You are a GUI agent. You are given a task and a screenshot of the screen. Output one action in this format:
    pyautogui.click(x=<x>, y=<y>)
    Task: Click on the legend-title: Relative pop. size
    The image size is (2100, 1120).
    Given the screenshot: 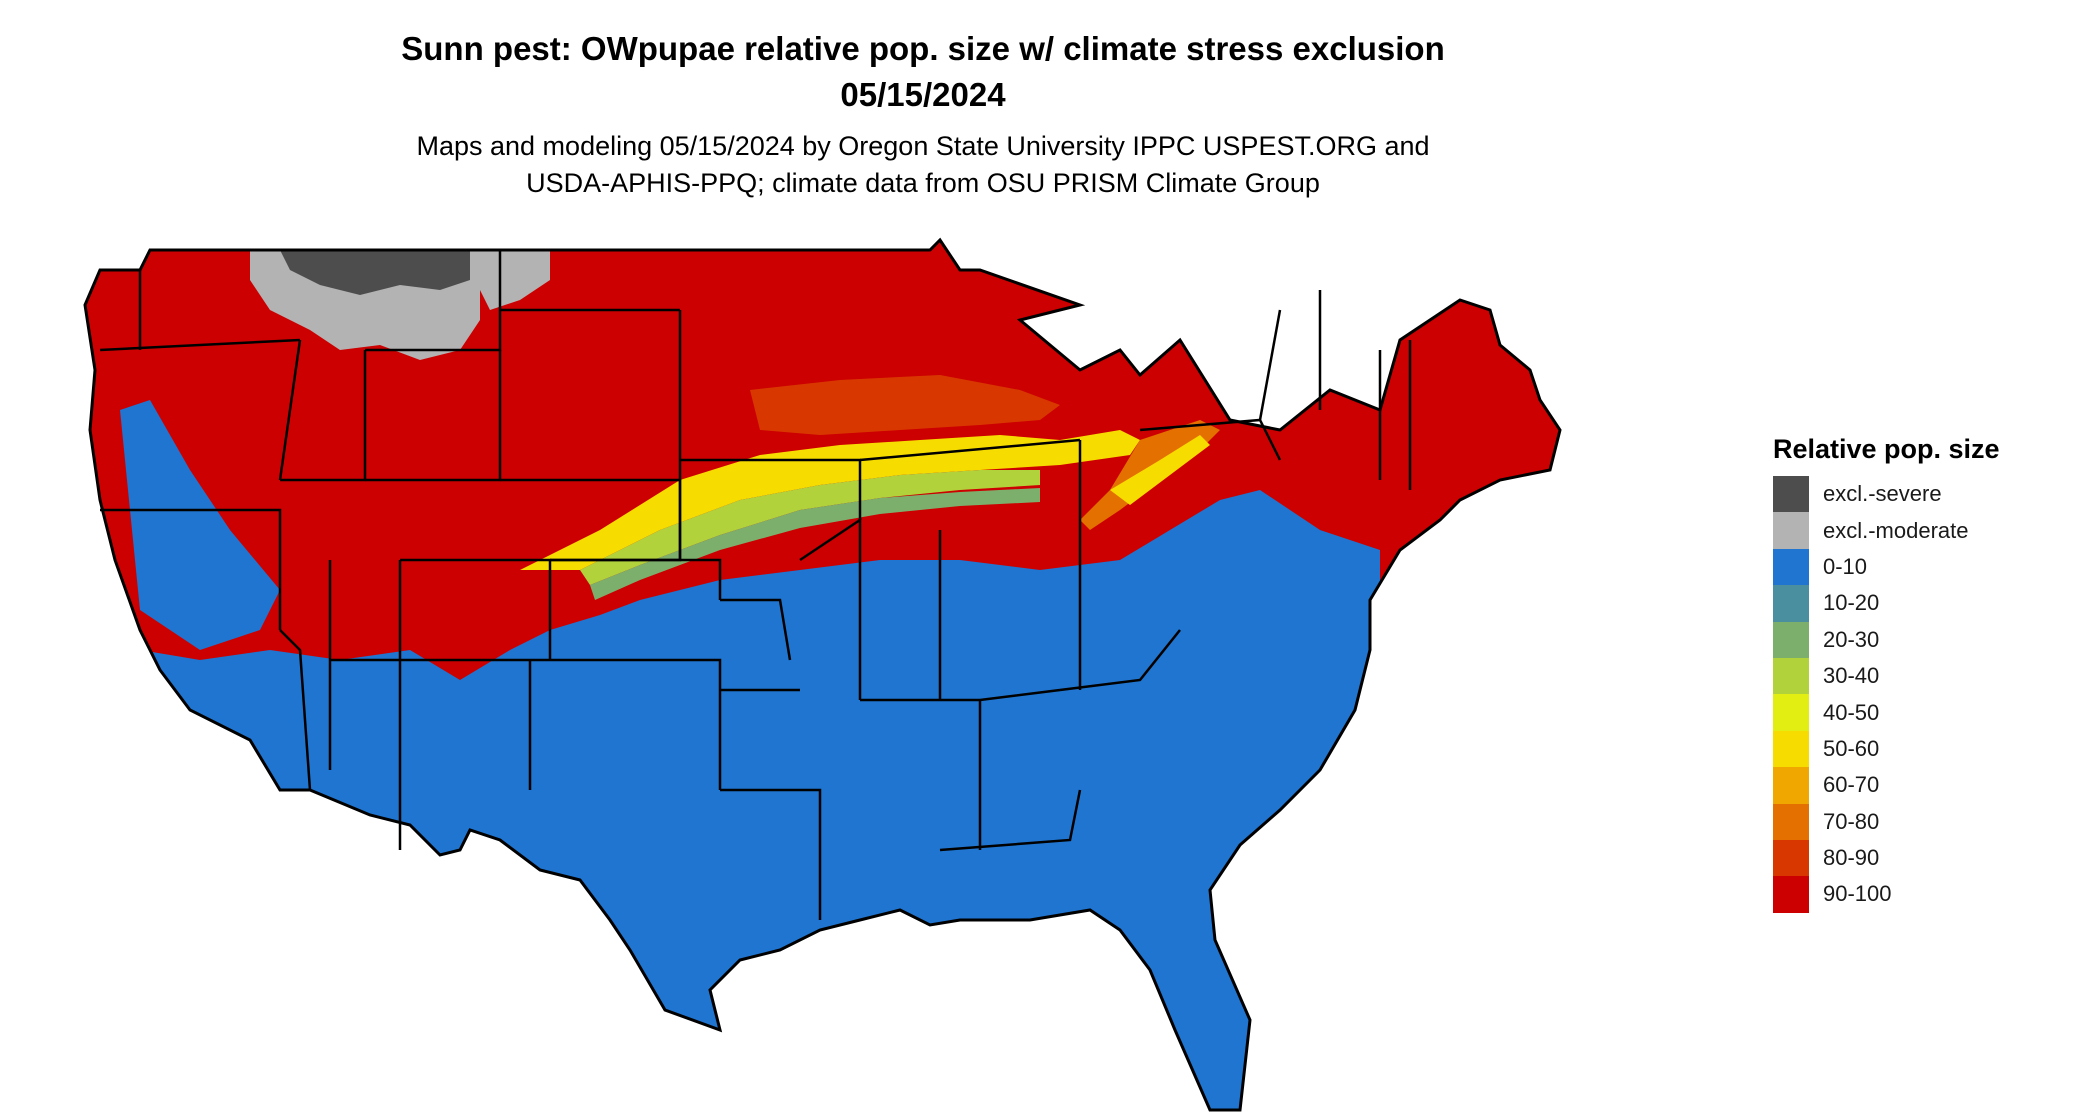 What is the action you would take?
    pyautogui.click(x=1886, y=449)
    